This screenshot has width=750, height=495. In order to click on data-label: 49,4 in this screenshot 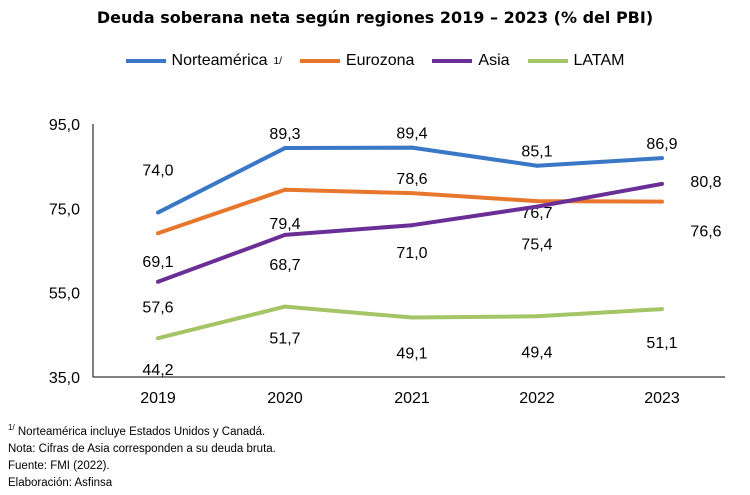, I will do `click(536, 352)`.